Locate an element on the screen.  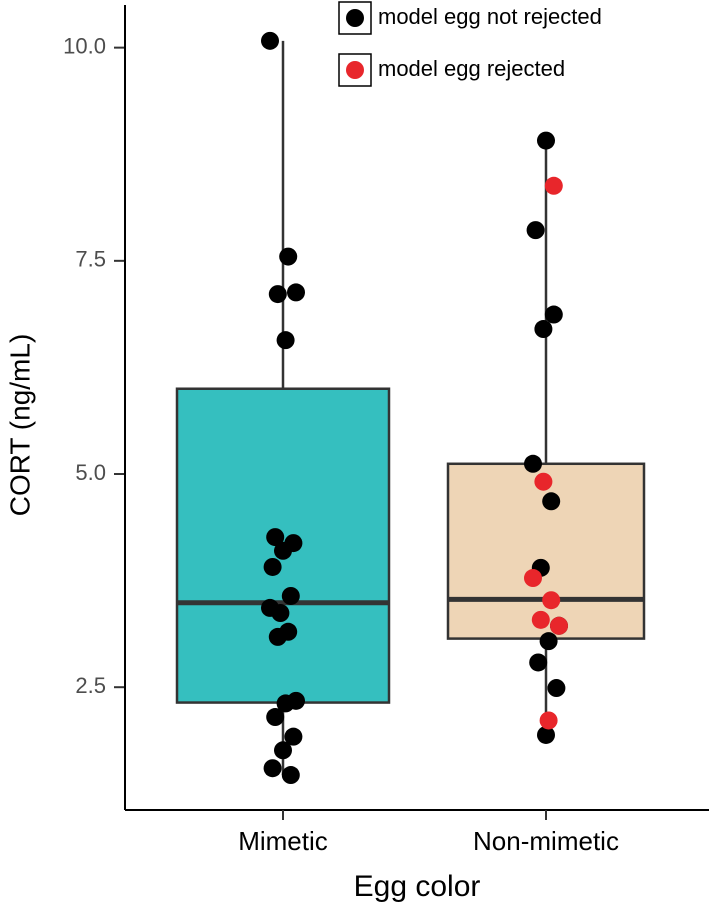
x-tick-label: Non-mimetic is located at coordinates (546, 841).